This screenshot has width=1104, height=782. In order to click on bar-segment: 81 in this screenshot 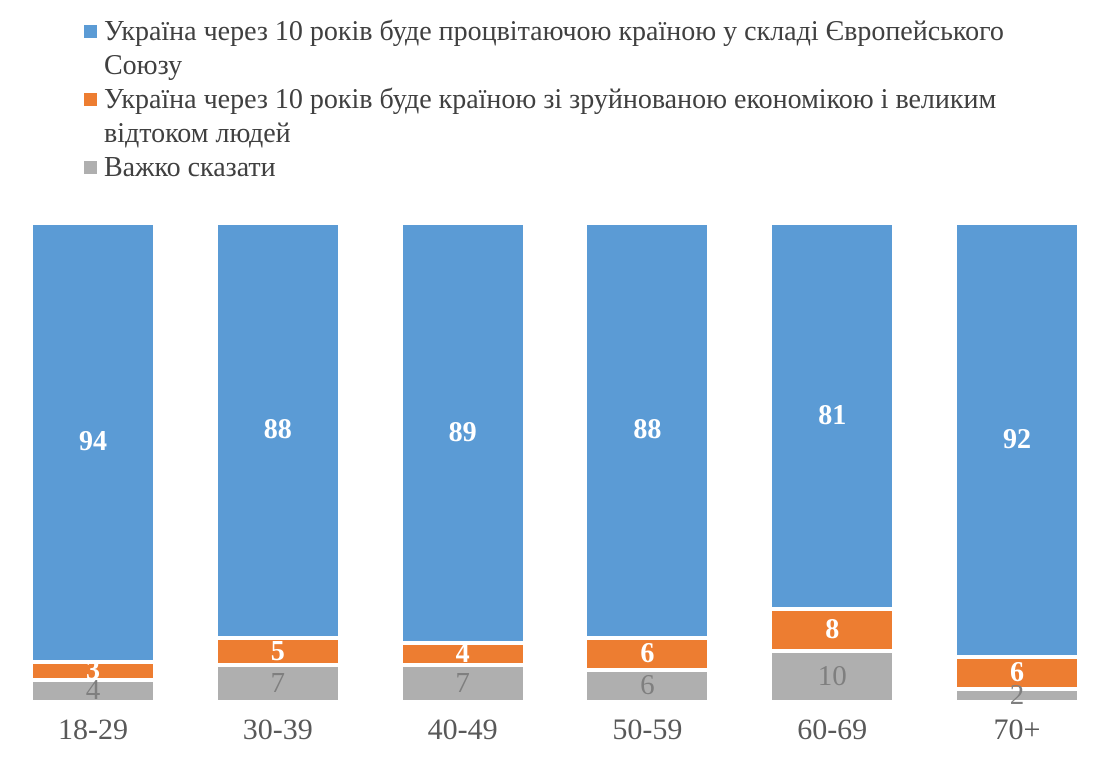, I will do `click(832, 416)`.